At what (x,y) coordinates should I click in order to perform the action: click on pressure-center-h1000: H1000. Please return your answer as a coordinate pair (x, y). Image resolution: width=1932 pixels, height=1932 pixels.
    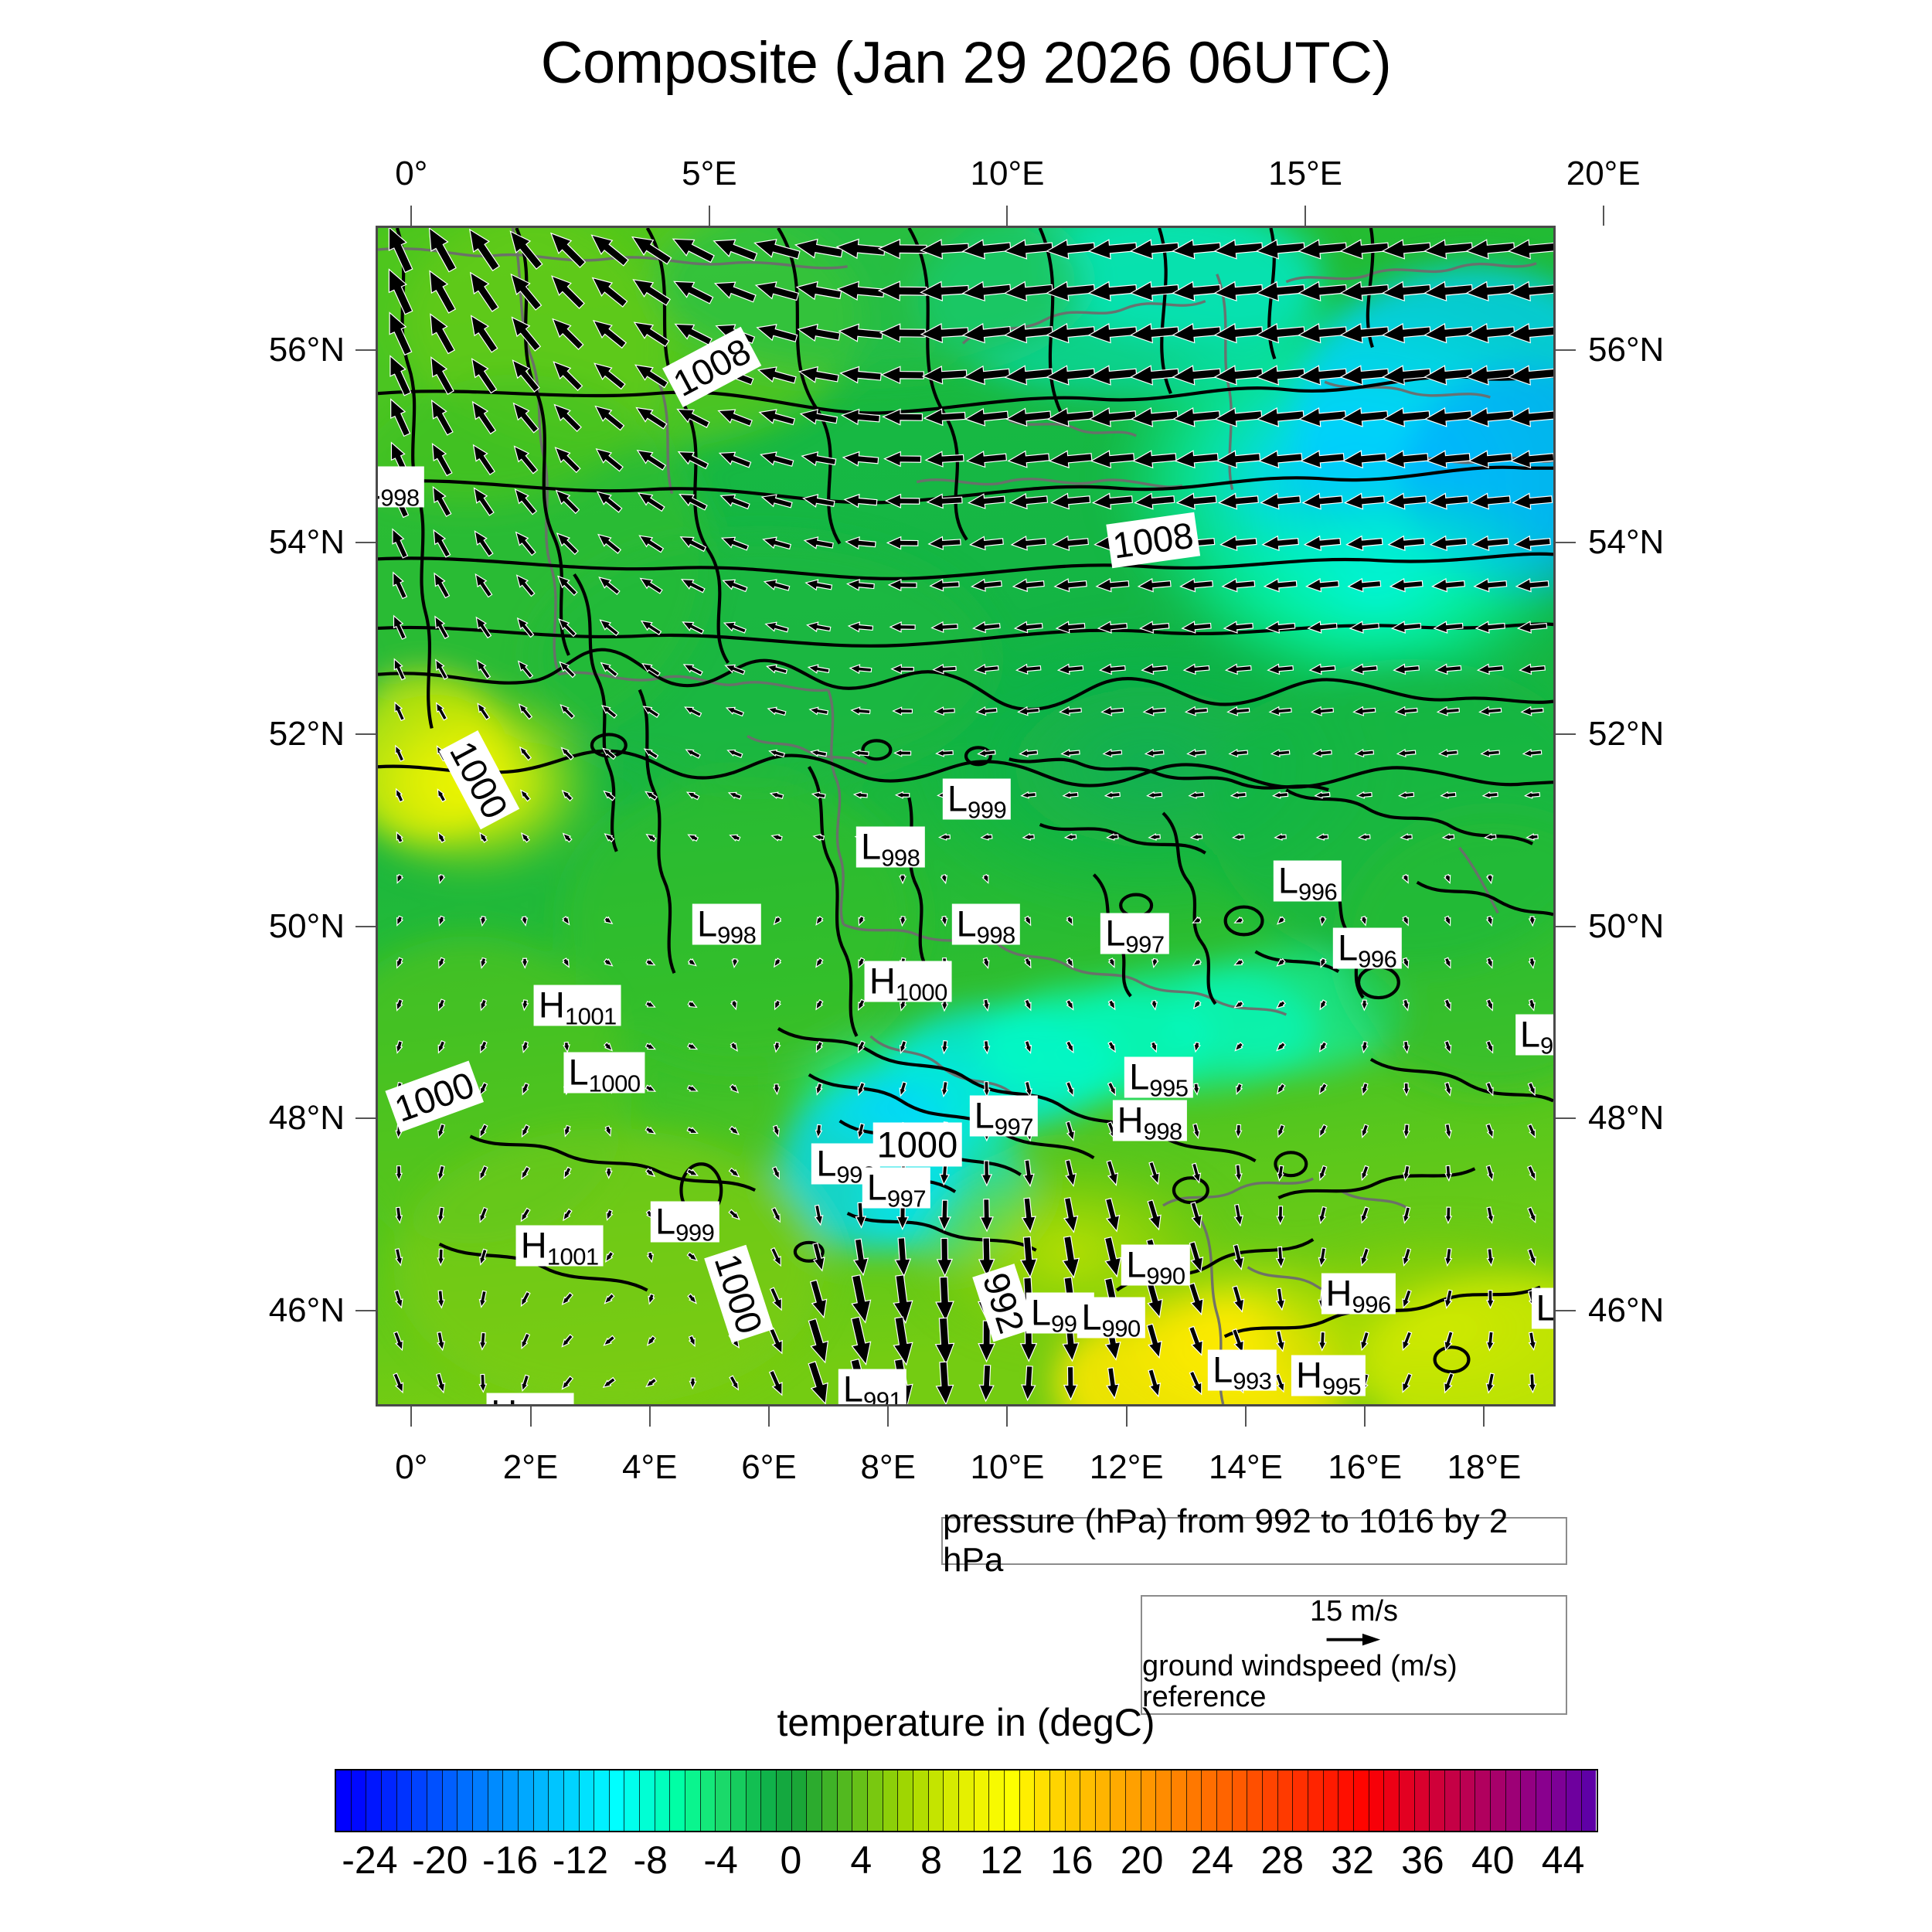
    Looking at the image, I should click on (908, 983).